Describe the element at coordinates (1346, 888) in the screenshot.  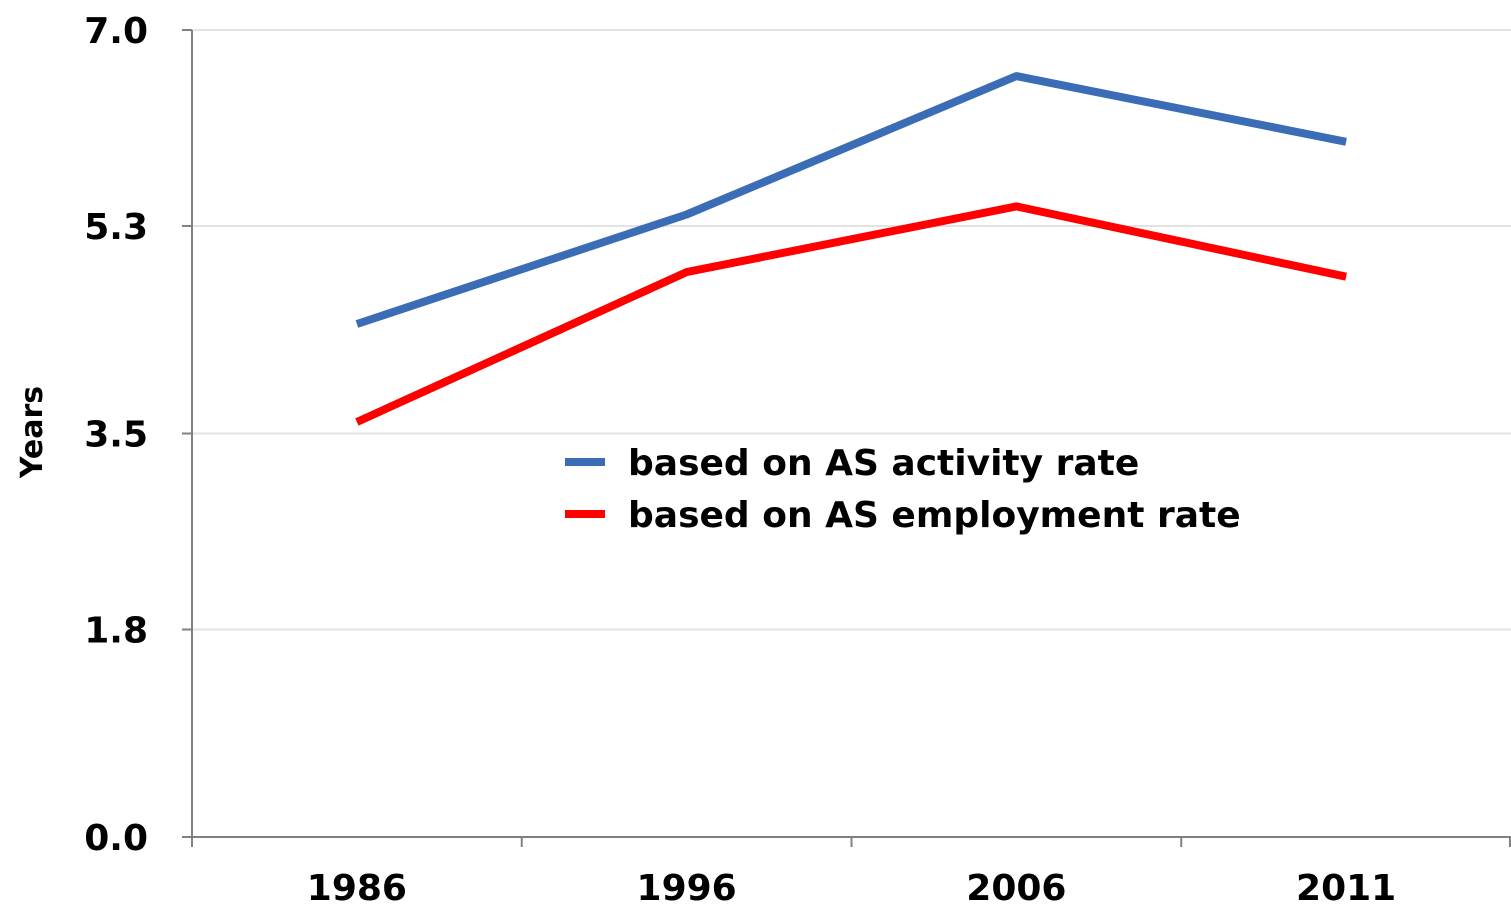
I see `x-tick-label: 2011` at that location.